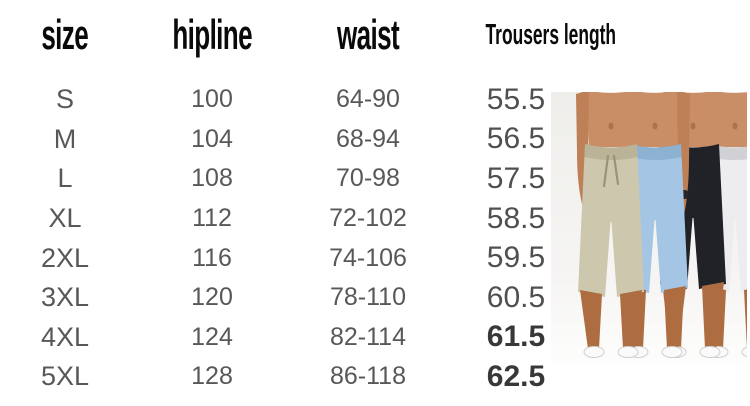 Image resolution: width=750 pixels, height=406 pixels. Describe the element at coordinates (65, 297) in the screenshot. I see `cell-size: 3XL` at that location.